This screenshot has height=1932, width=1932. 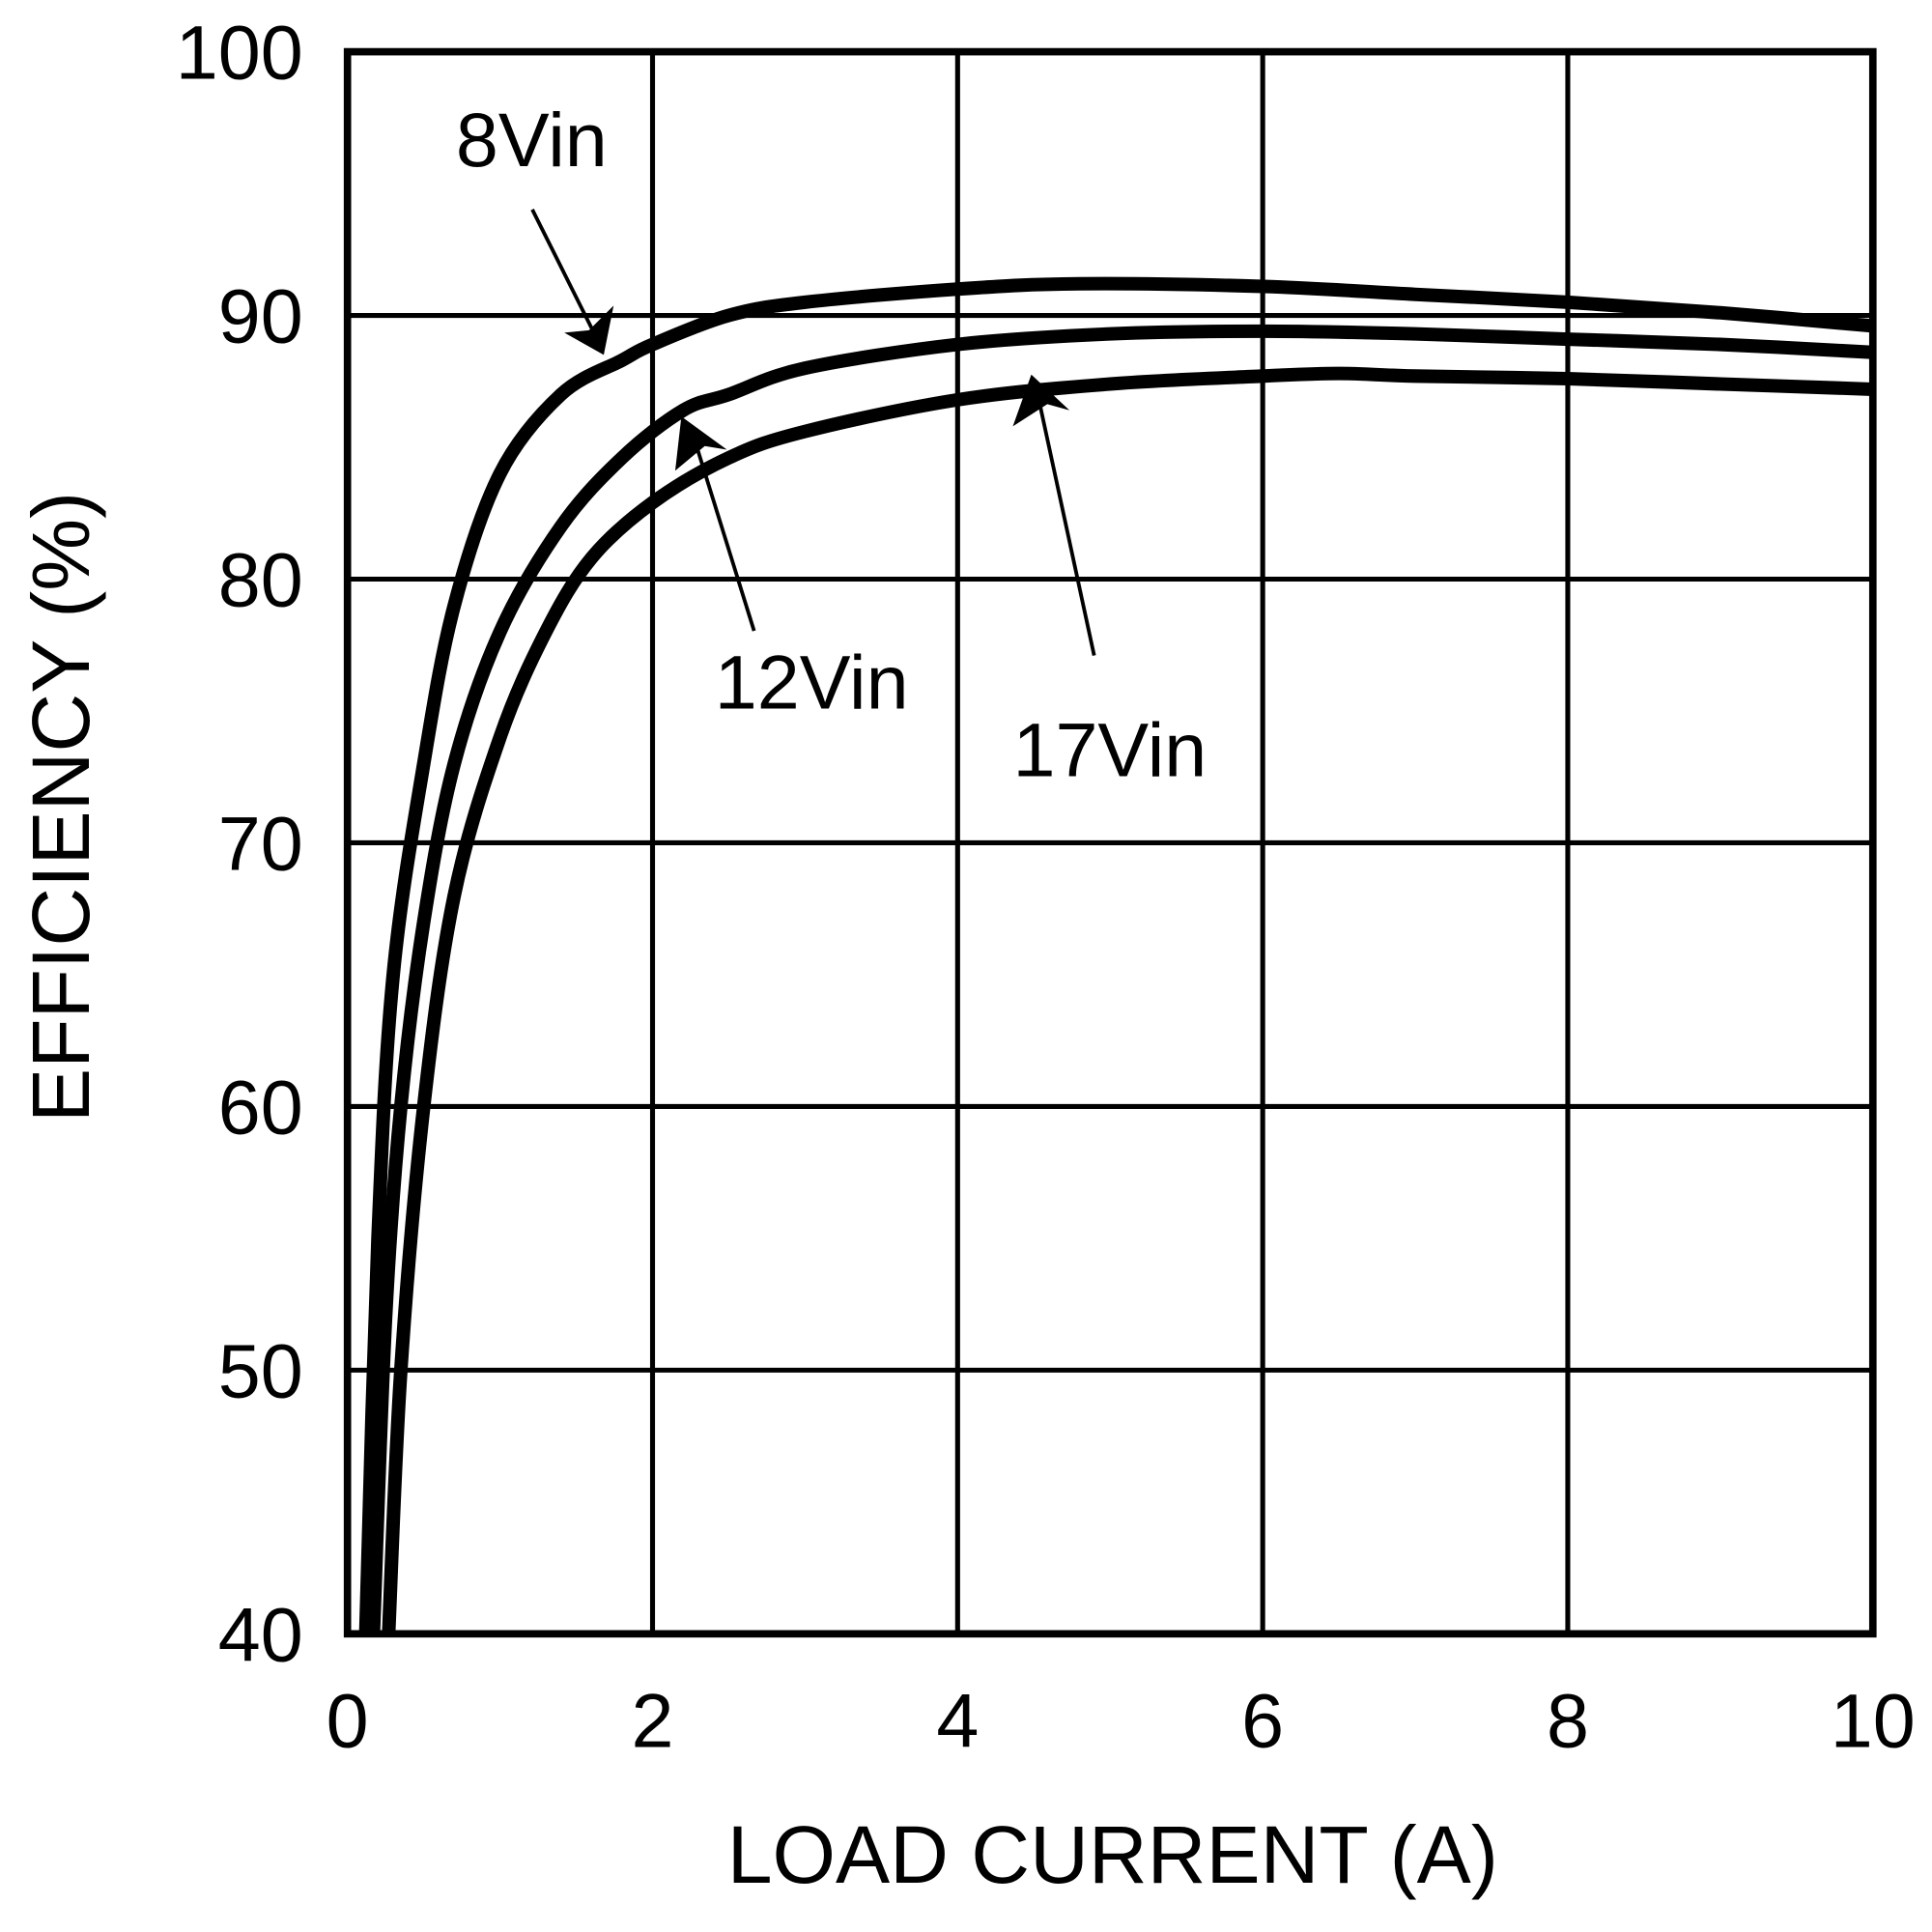 What do you see at coordinates (812, 681) in the screenshot?
I see `annotation-12vin: 12Vin` at bounding box center [812, 681].